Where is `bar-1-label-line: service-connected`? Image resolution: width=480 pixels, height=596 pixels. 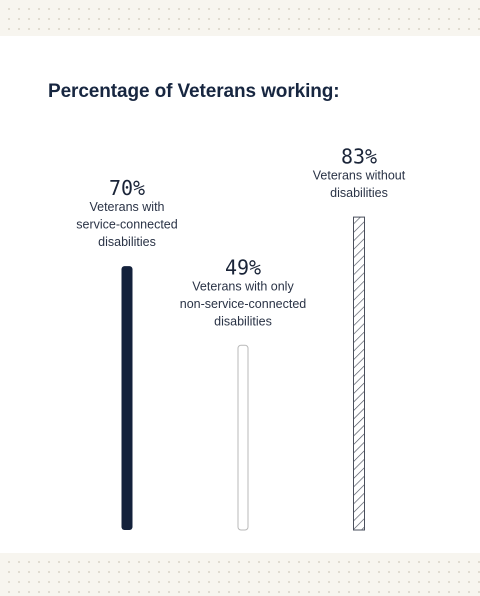
bar-1-label-line: service-connected is located at coordinates (126, 225).